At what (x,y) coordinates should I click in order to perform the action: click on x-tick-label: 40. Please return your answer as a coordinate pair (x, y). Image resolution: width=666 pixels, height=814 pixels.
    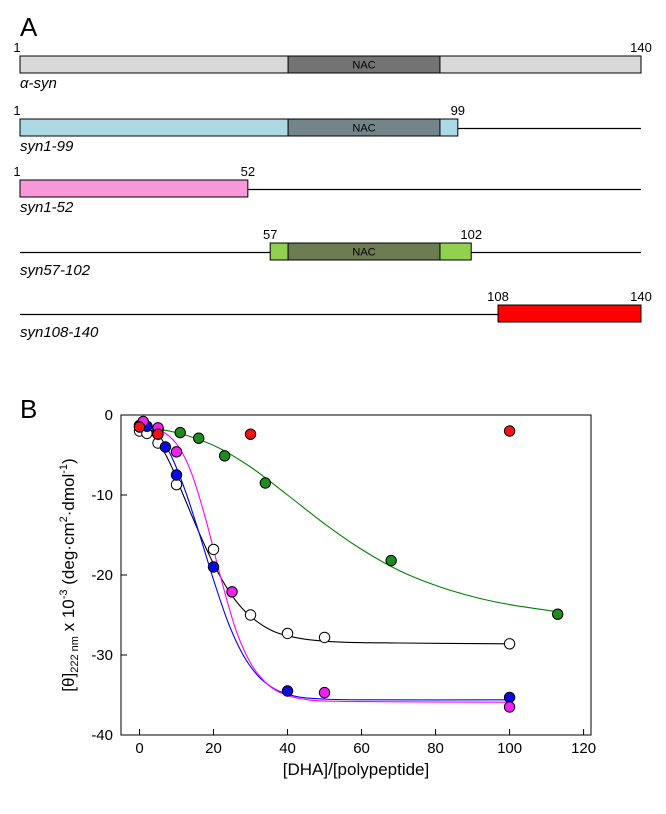
    Looking at the image, I should click on (287, 748).